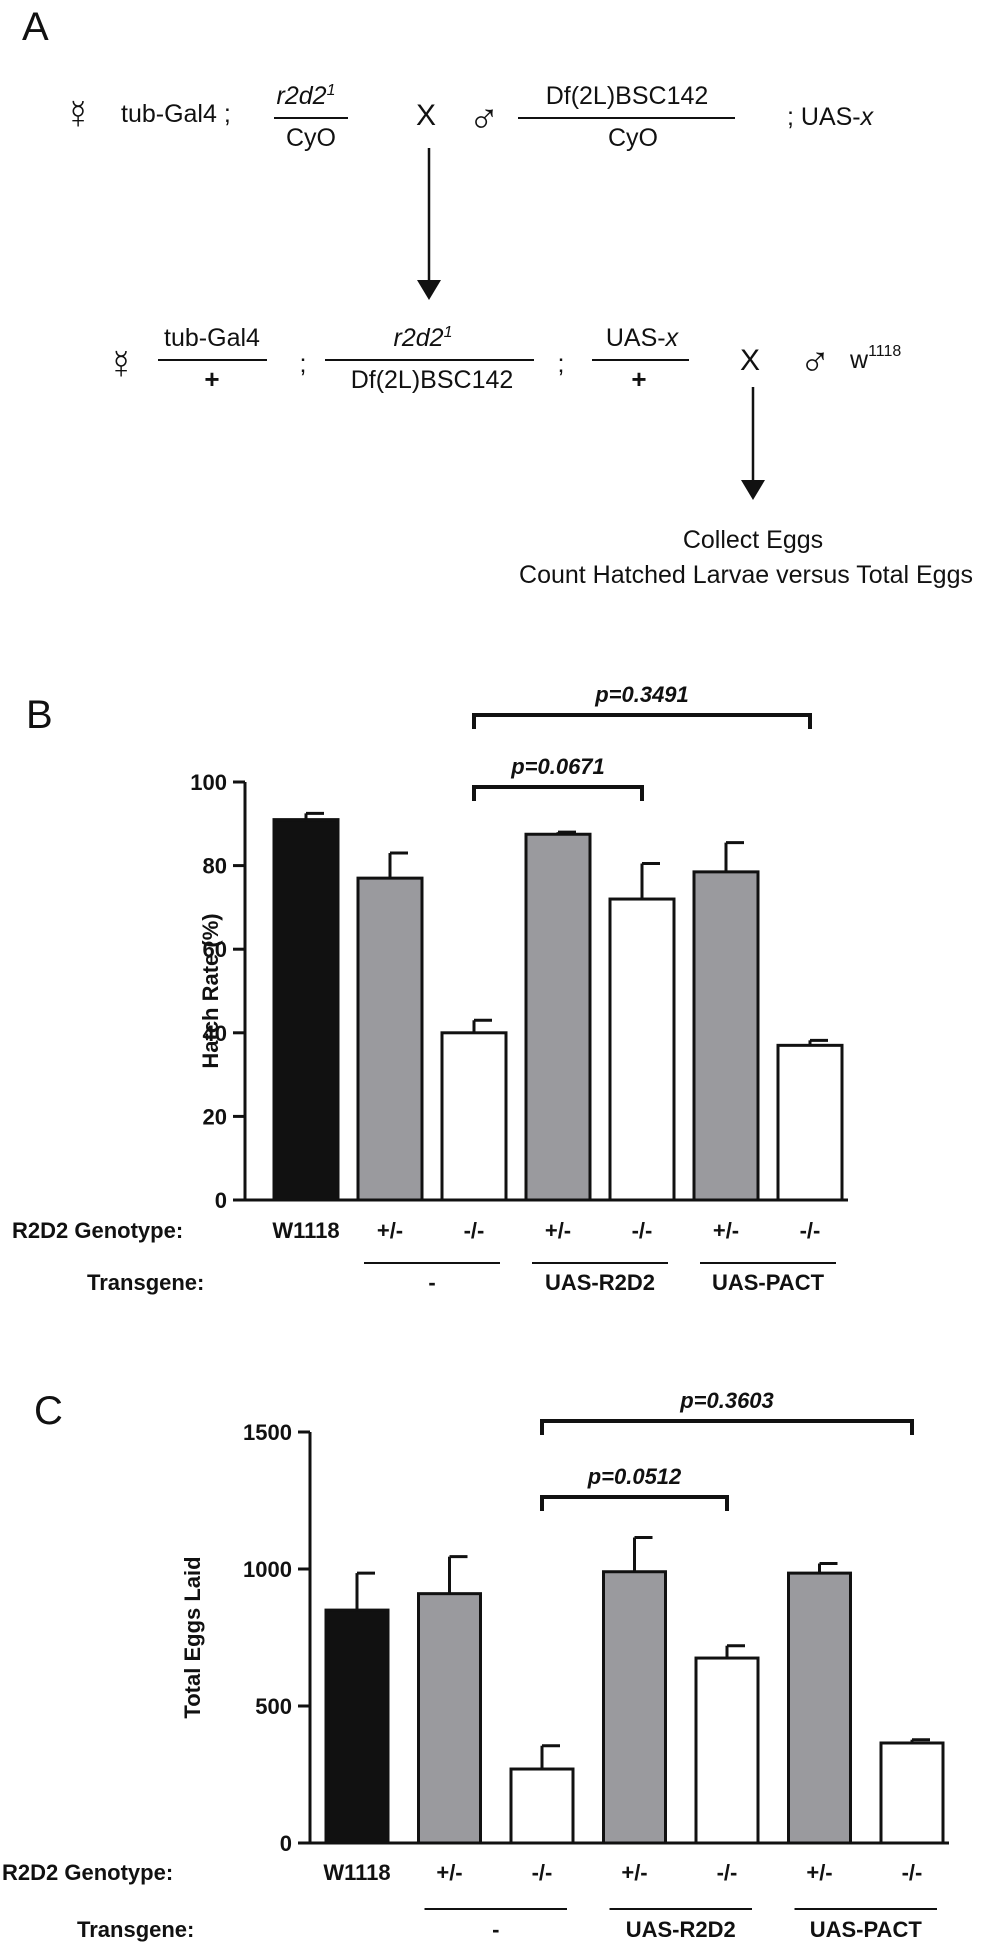 The height and width of the screenshot is (1959, 1000). I want to click on p-value-label: p=0.3491, so click(641, 694).